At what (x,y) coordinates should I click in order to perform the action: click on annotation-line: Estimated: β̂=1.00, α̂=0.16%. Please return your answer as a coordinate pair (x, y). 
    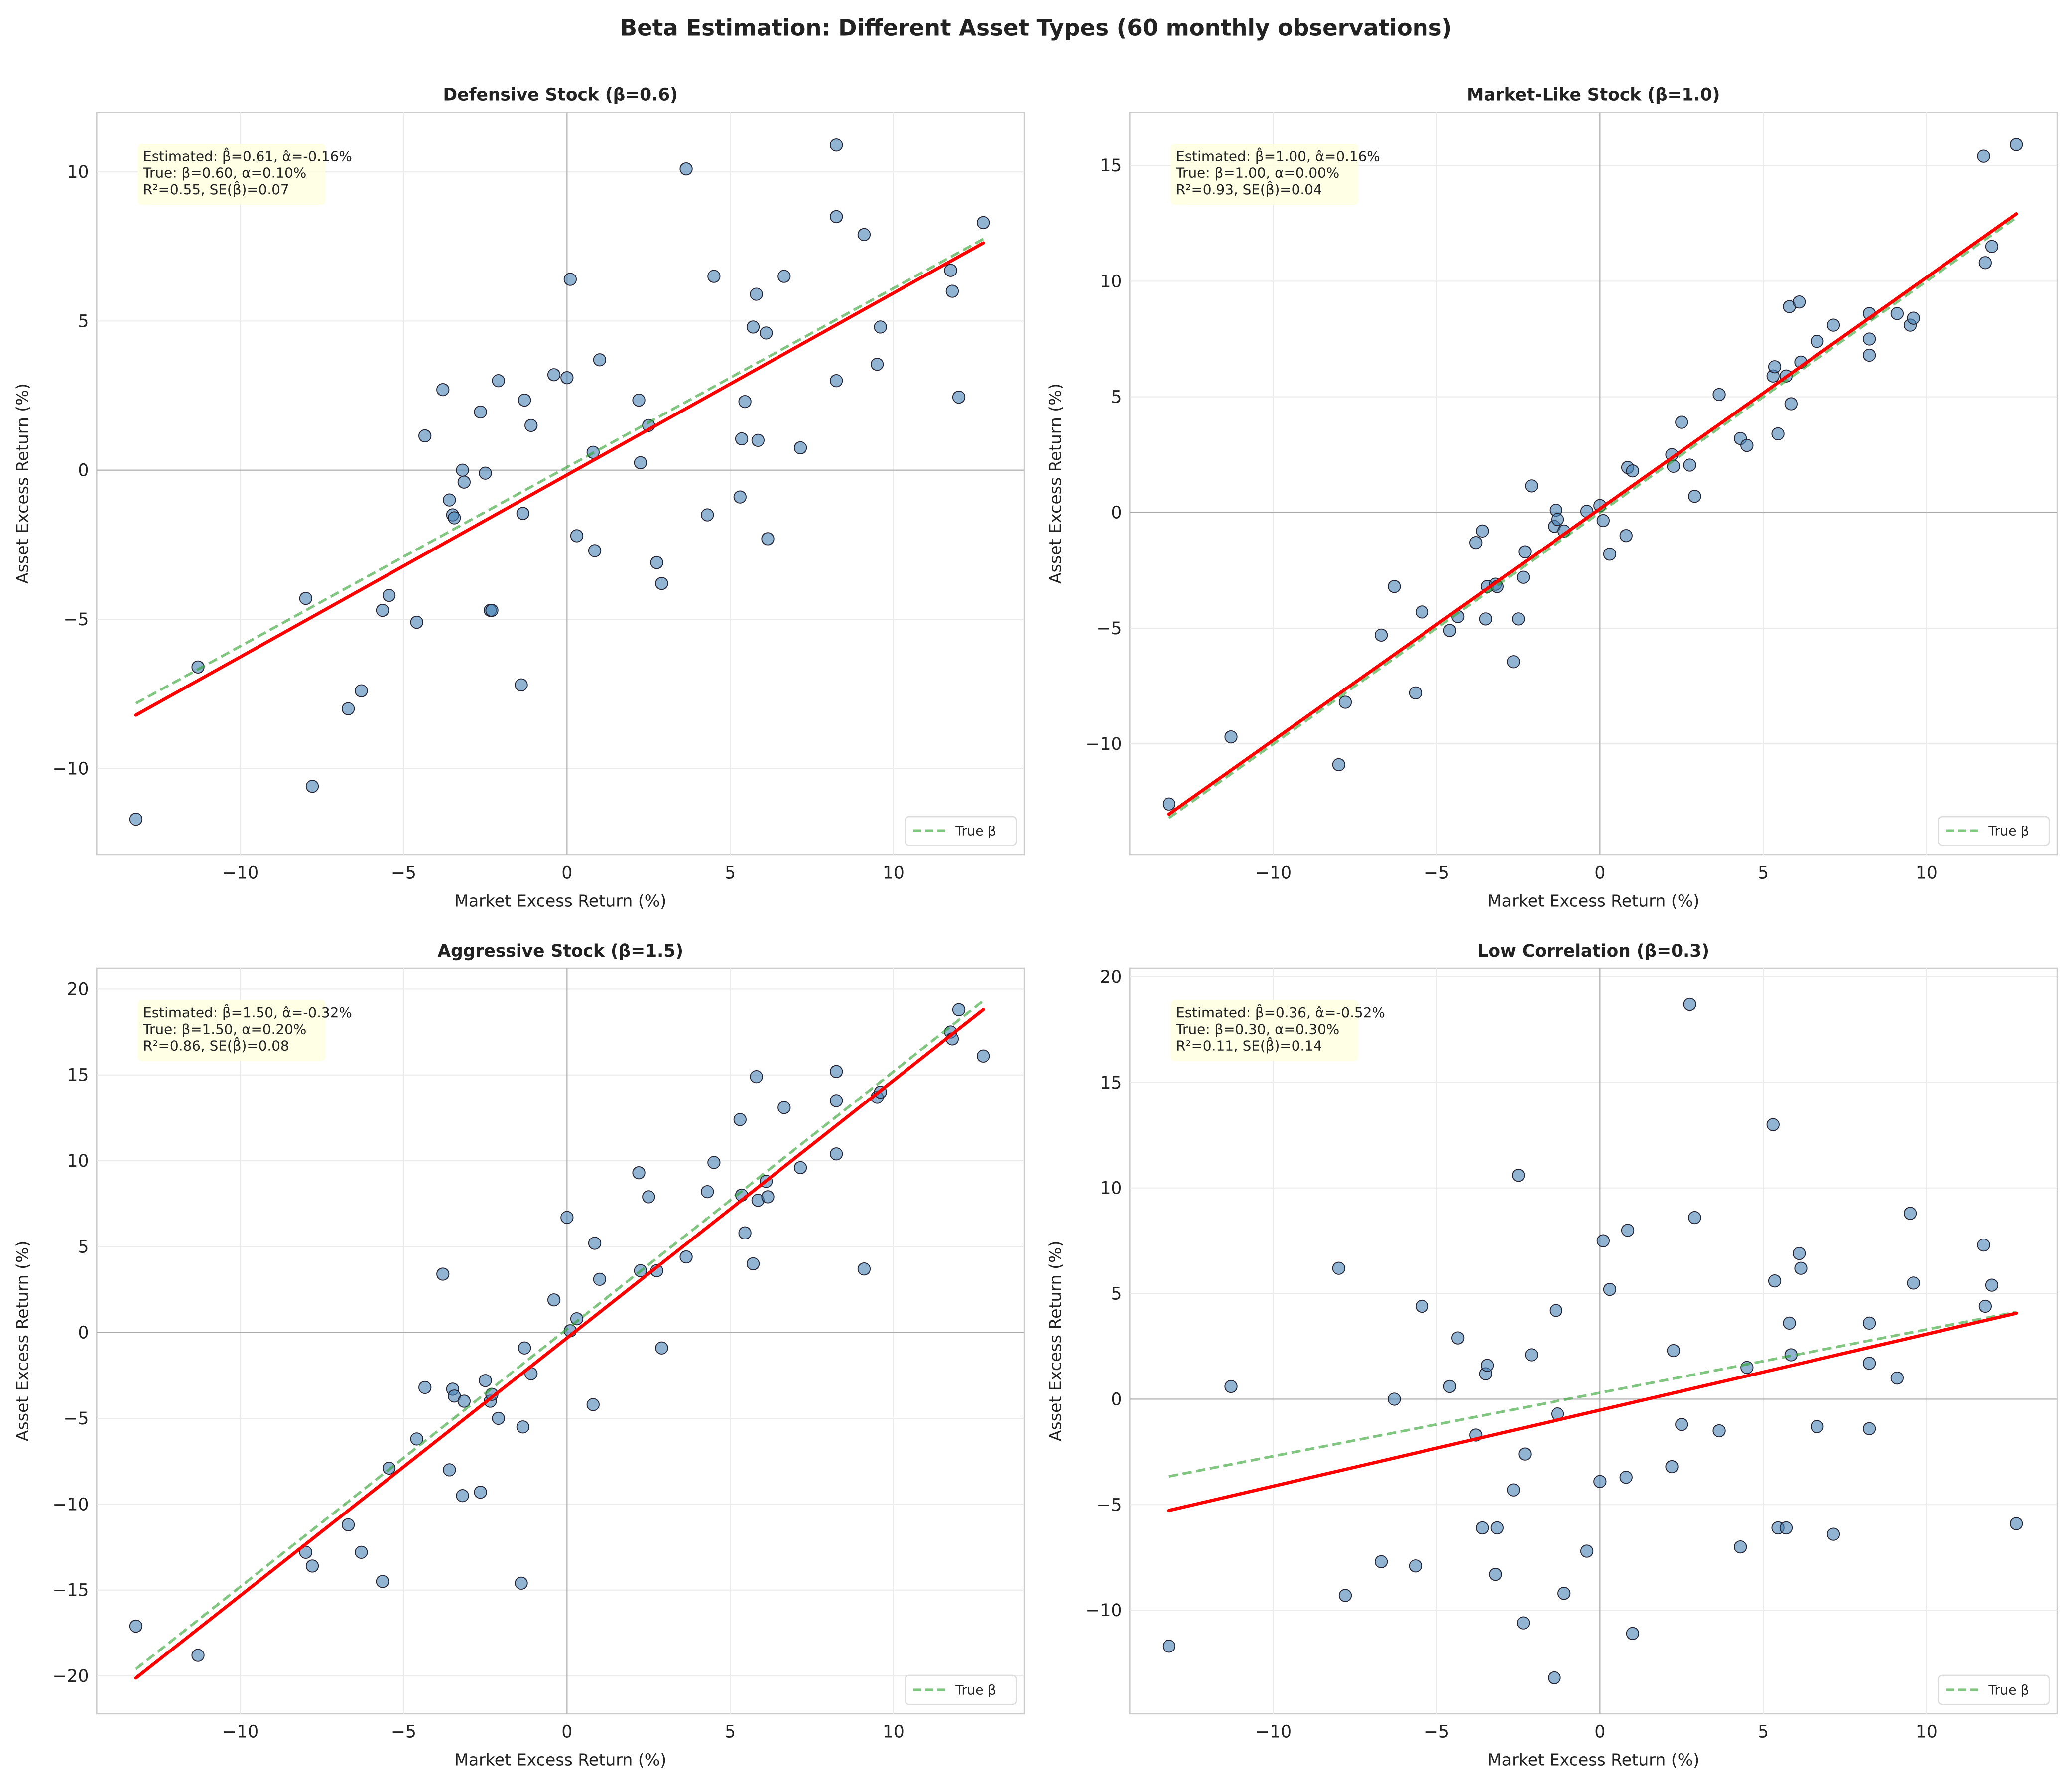
    Looking at the image, I should click on (1278, 155).